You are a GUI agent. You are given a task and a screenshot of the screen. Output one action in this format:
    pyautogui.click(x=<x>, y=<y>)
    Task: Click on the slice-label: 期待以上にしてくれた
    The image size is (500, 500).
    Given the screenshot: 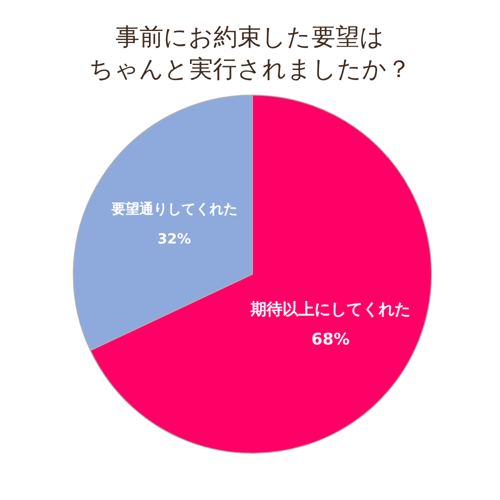 What is the action you would take?
    pyautogui.click(x=330, y=308)
    